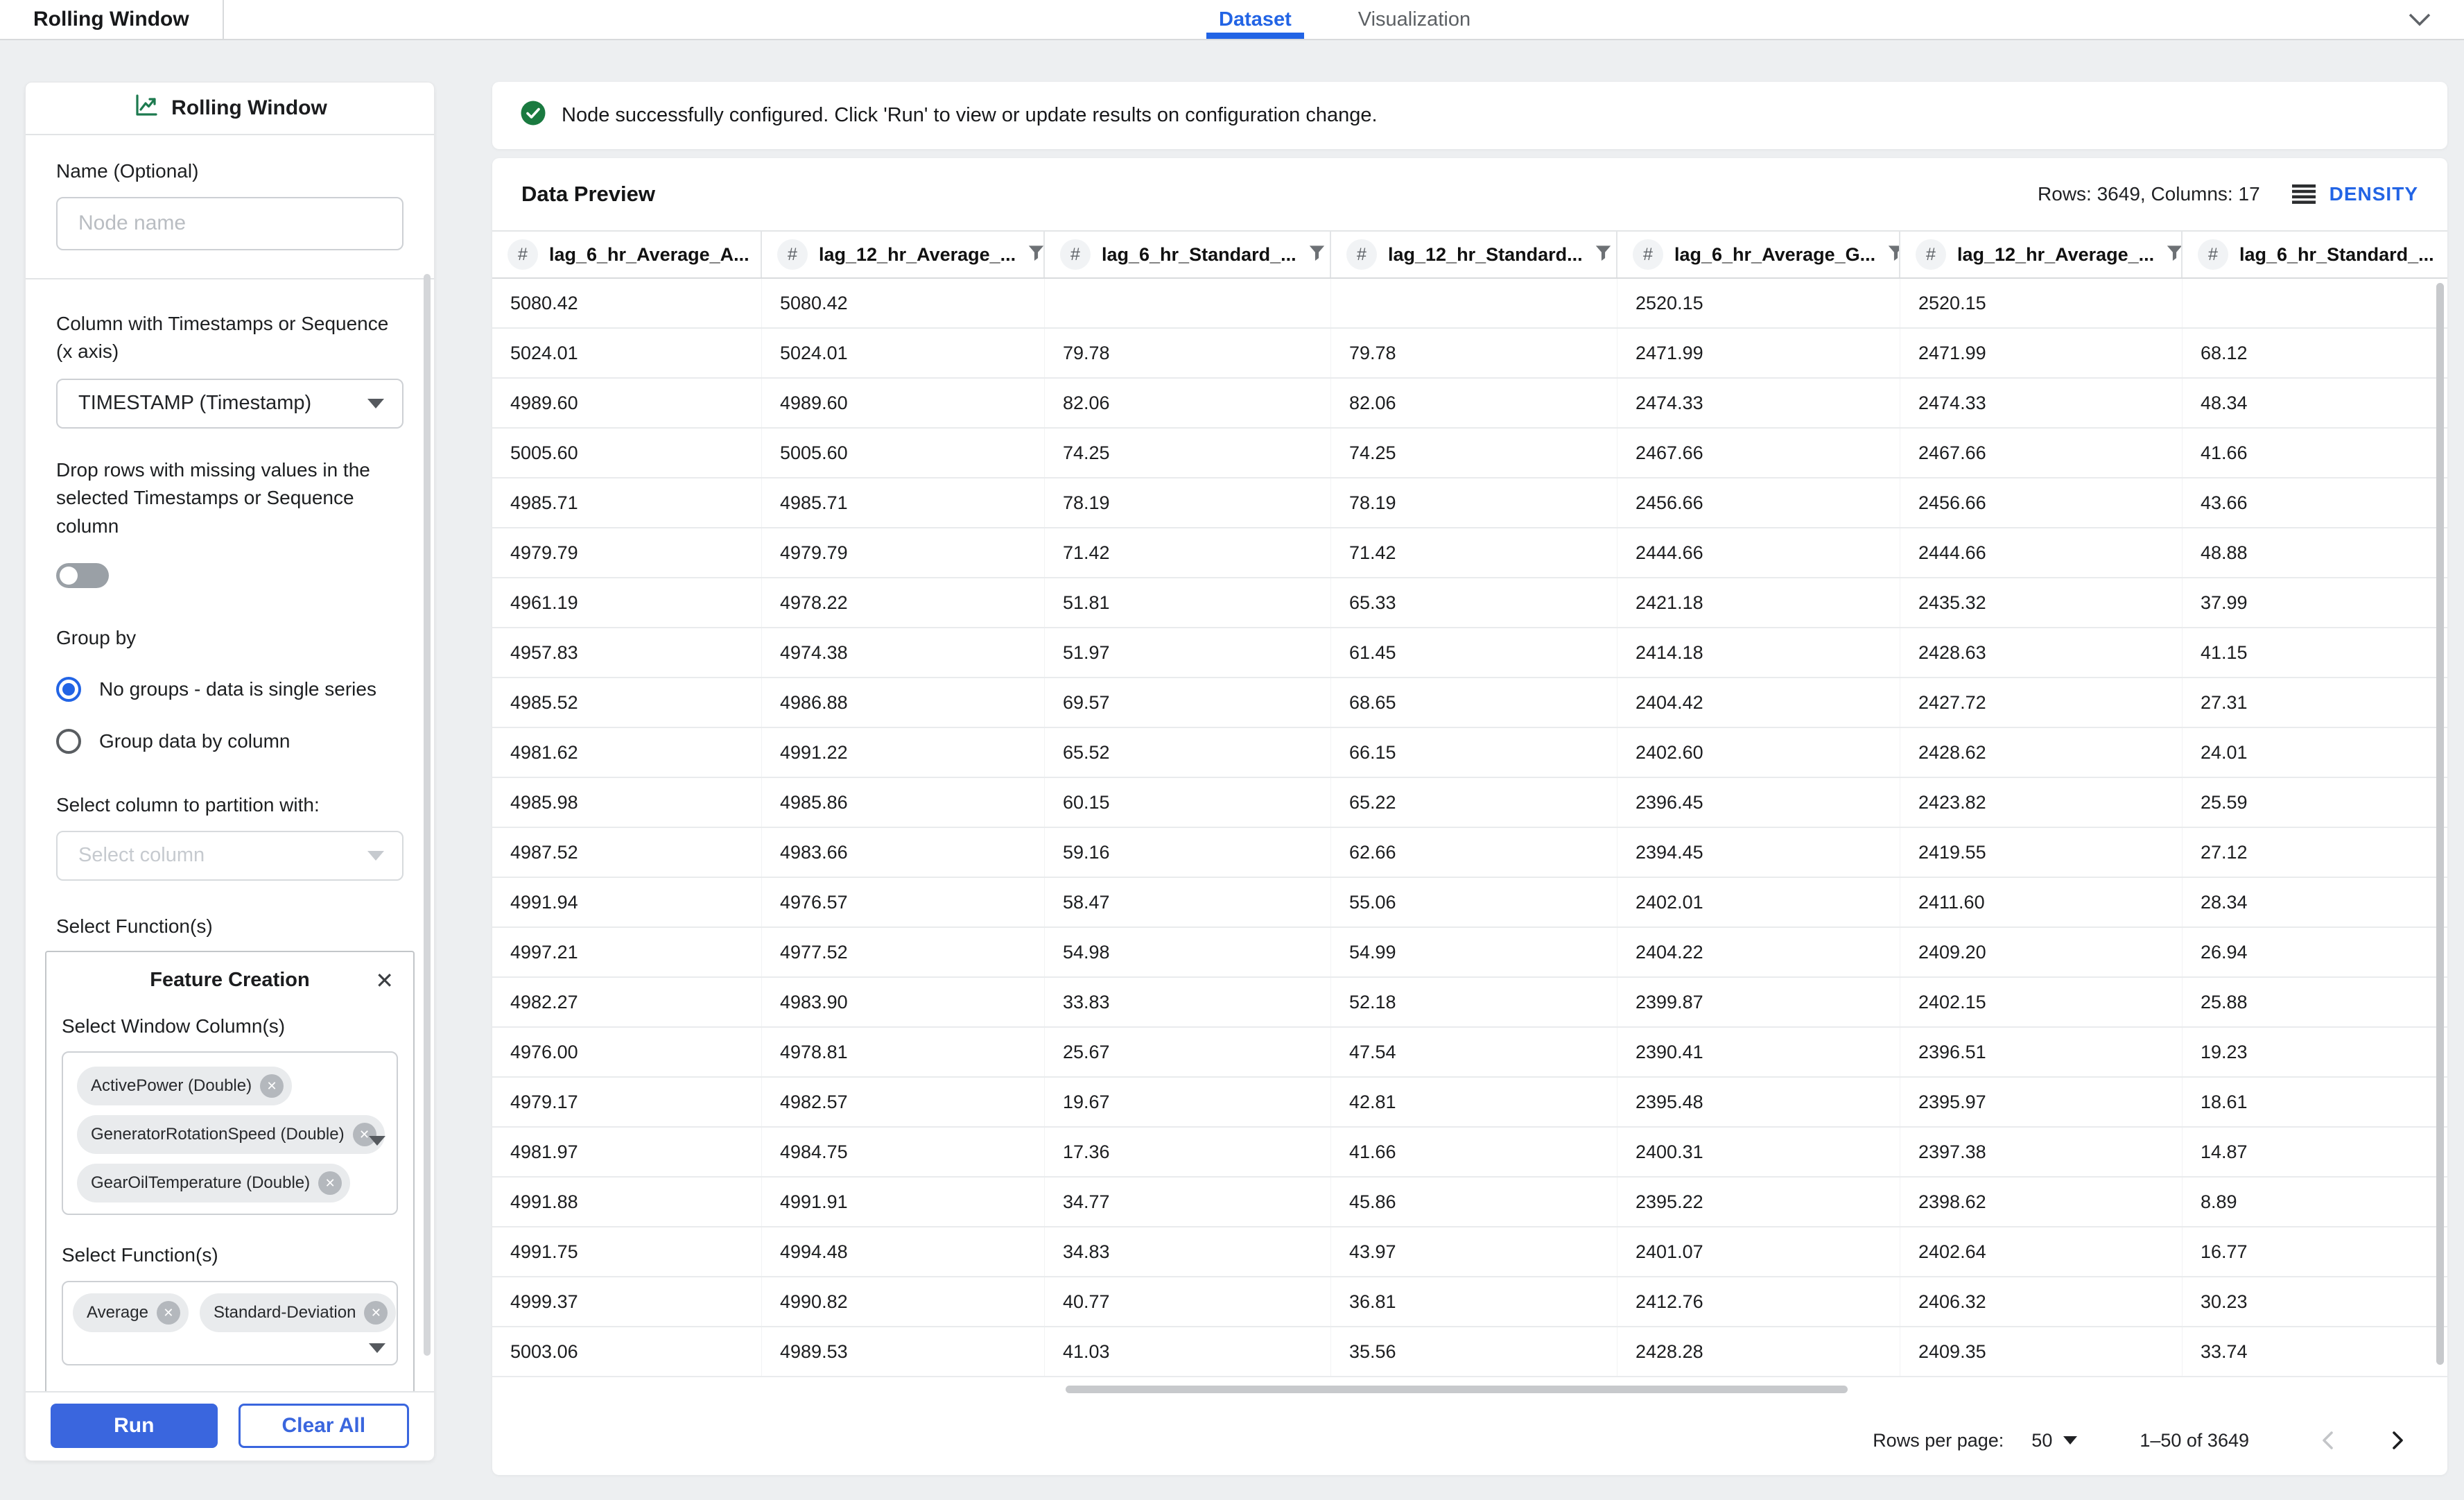 The width and height of the screenshot is (2464, 1500). I want to click on collapse-panel-chevron-icon, so click(2419, 22).